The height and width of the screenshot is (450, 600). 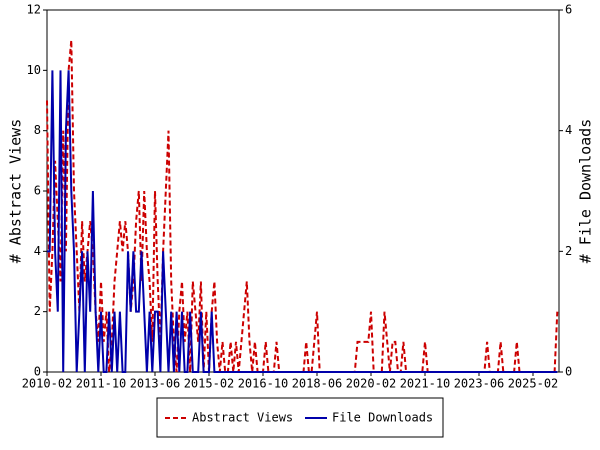 What do you see at coordinates (568, 130) in the screenshot?
I see `y2-tick-label: 4` at bounding box center [568, 130].